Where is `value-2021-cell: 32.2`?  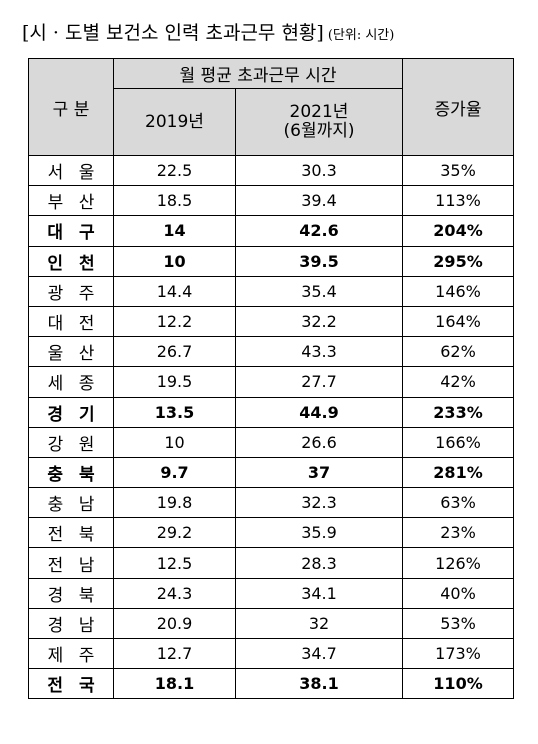
value-2021-cell: 32.2 is located at coordinates (319, 321).